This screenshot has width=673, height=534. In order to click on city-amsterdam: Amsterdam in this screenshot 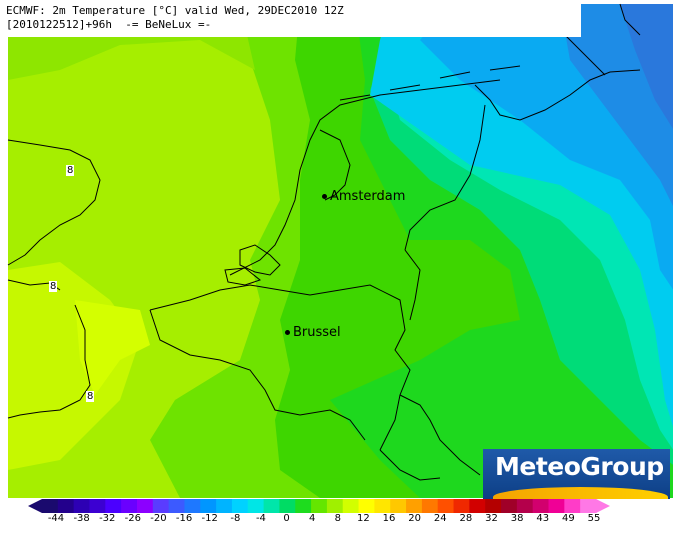, I will do `click(363, 196)`.